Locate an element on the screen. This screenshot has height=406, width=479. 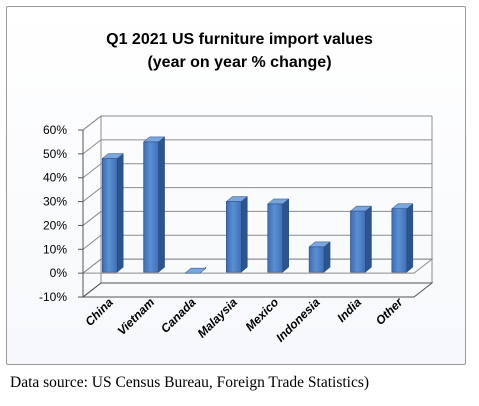
zero-floor is located at coordinates (257, 266).